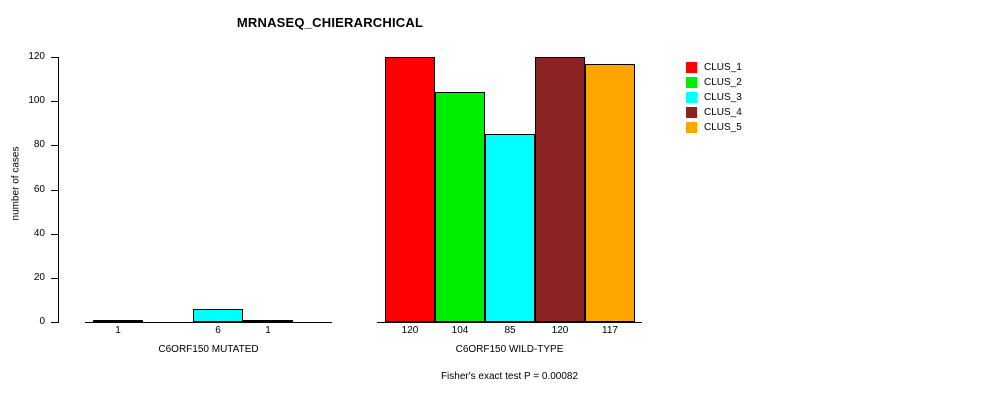 The image size is (990, 400). Describe the element at coordinates (723, 97) in the screenshot. I see `legend-label: CLUS_3` at that location.